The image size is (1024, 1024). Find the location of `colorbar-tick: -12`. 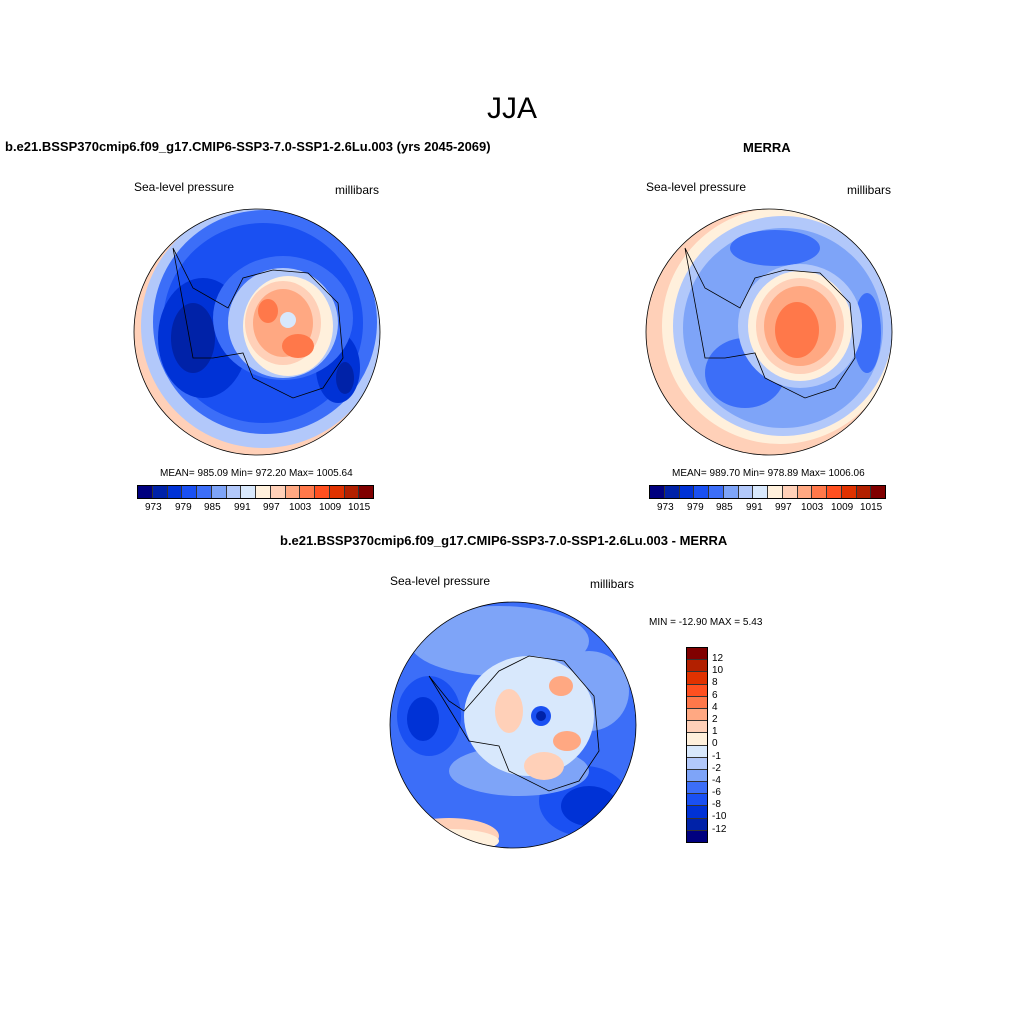

colorbar-tick: -12 is located at coordinates (719, 829).